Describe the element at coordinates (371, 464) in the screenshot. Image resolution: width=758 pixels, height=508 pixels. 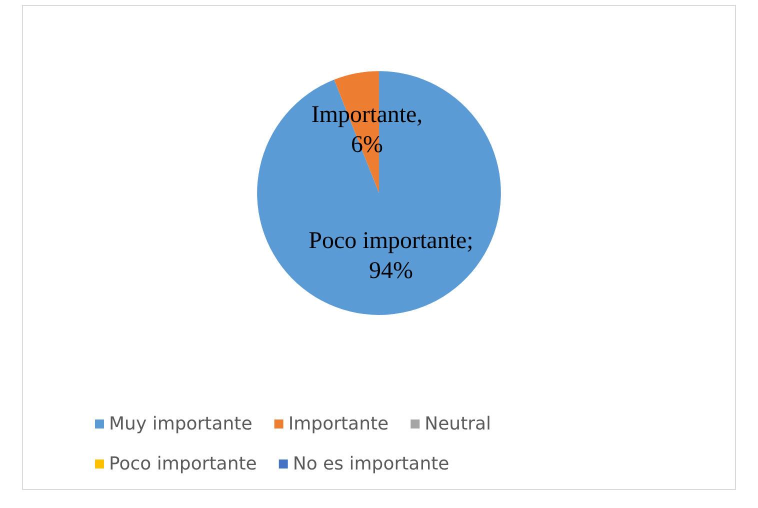
I see `legend-label: No es importante` at that location.